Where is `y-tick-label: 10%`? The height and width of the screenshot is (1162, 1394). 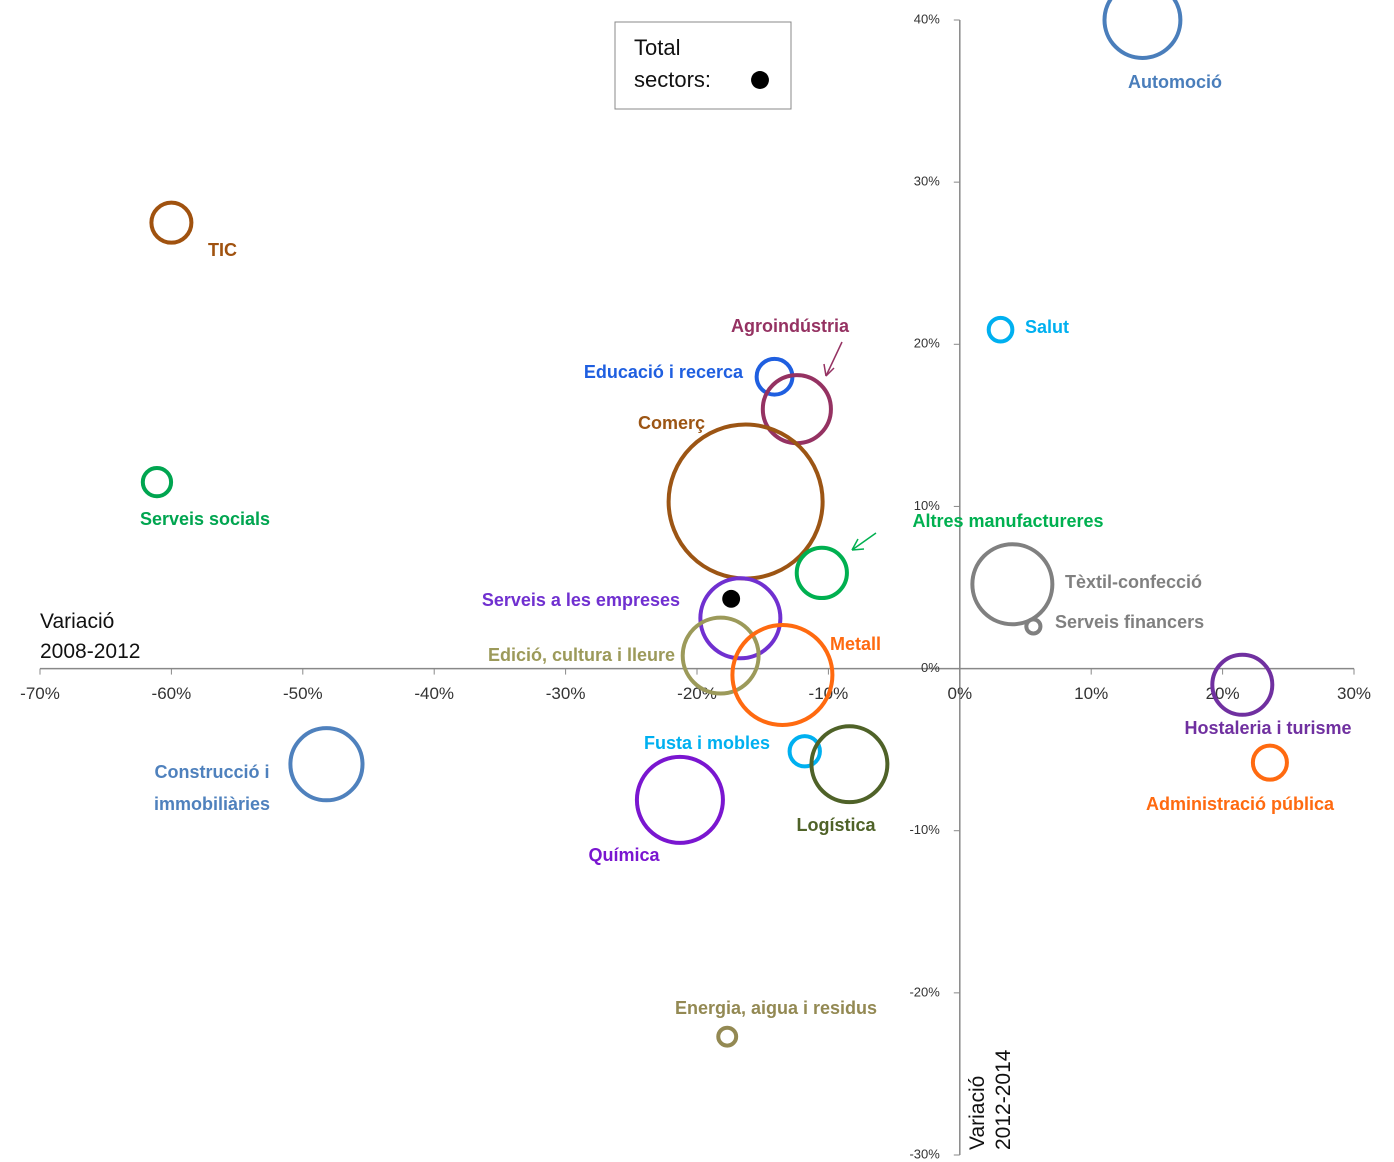
y-tick-label: 10% is located at coordinates (927, 505).